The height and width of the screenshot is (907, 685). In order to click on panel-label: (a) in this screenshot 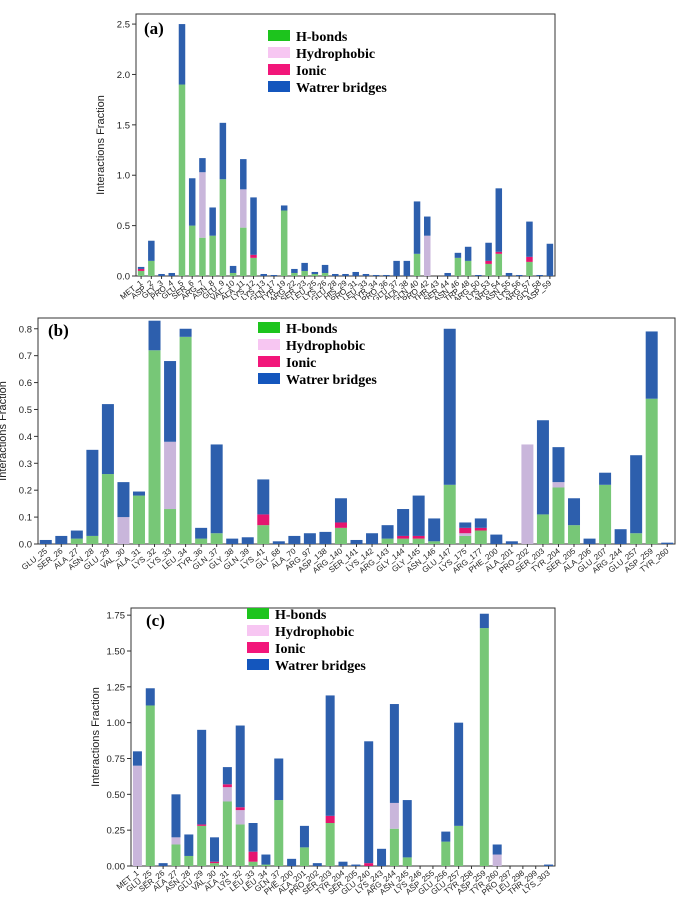, I will do `click(154, 28)`.